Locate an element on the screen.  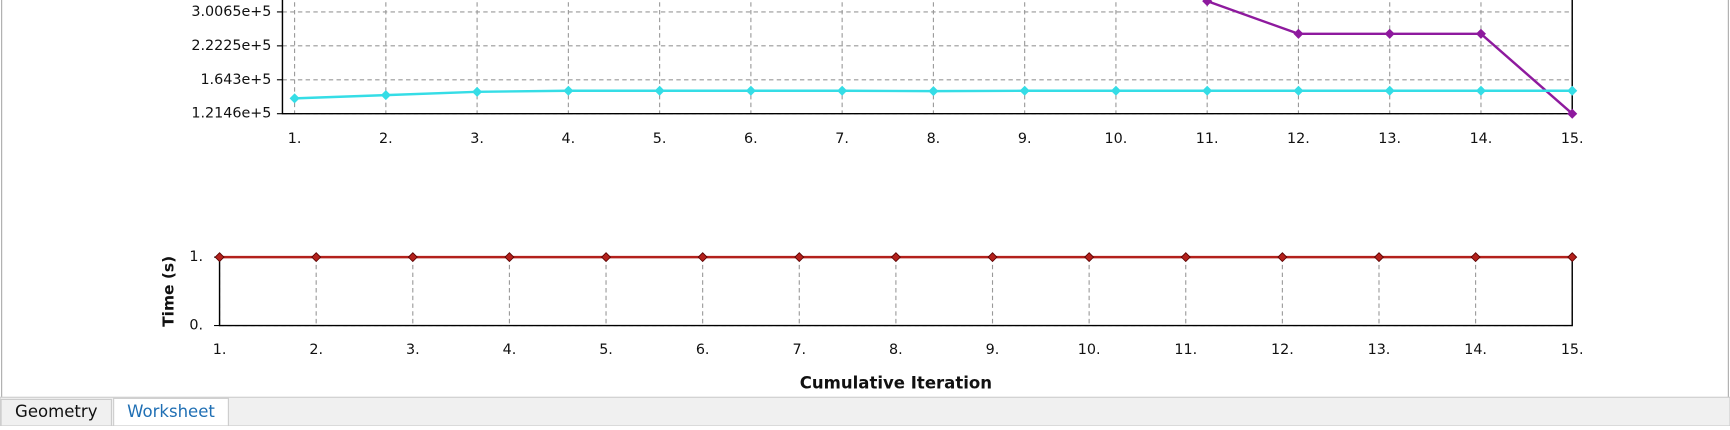
y-tick-label: 3.0065e+5 is located at coordinates (231, 12).